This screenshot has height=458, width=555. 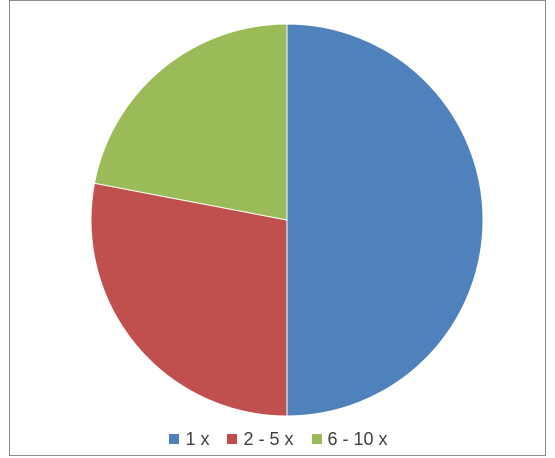 I want to click on legend-item-6-10x: 6 - 10 x, so click(x=350, y=439).